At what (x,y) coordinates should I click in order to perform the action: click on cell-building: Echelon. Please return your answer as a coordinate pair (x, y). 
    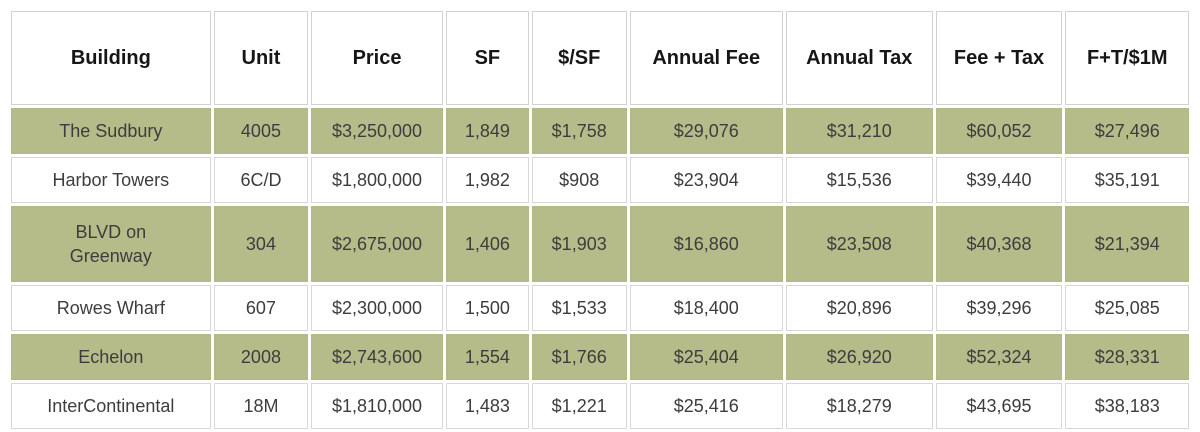
    Looking at the image, I should click on (111, 357).